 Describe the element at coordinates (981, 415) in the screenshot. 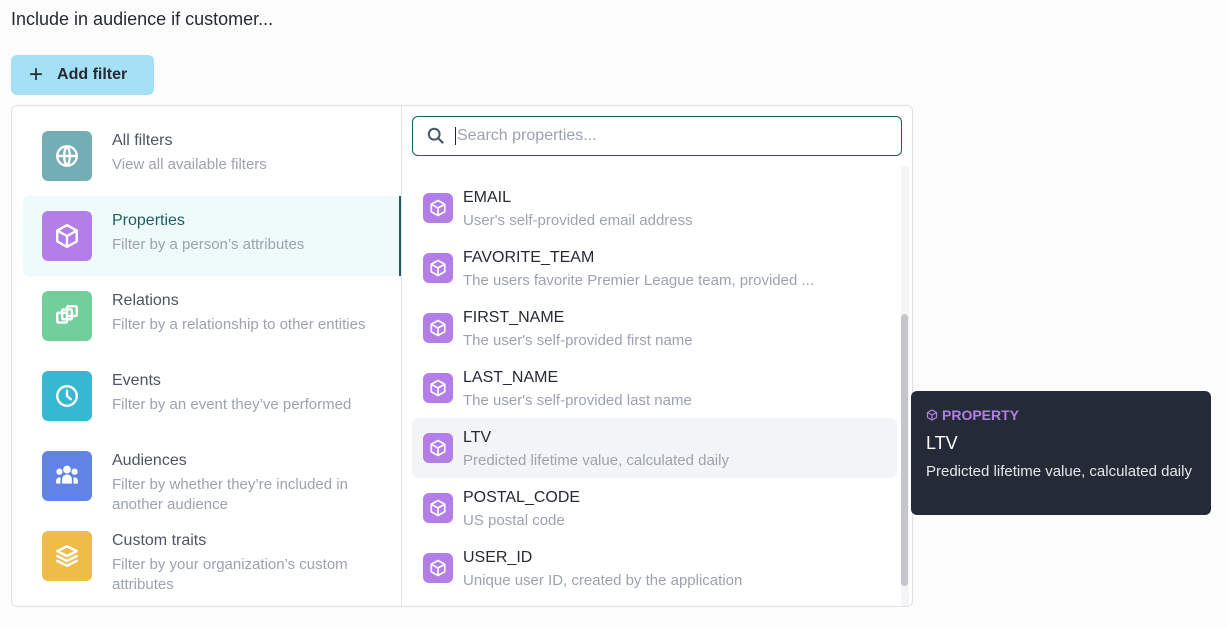

I see `tooltip-kind: PROPERTY` at that location.